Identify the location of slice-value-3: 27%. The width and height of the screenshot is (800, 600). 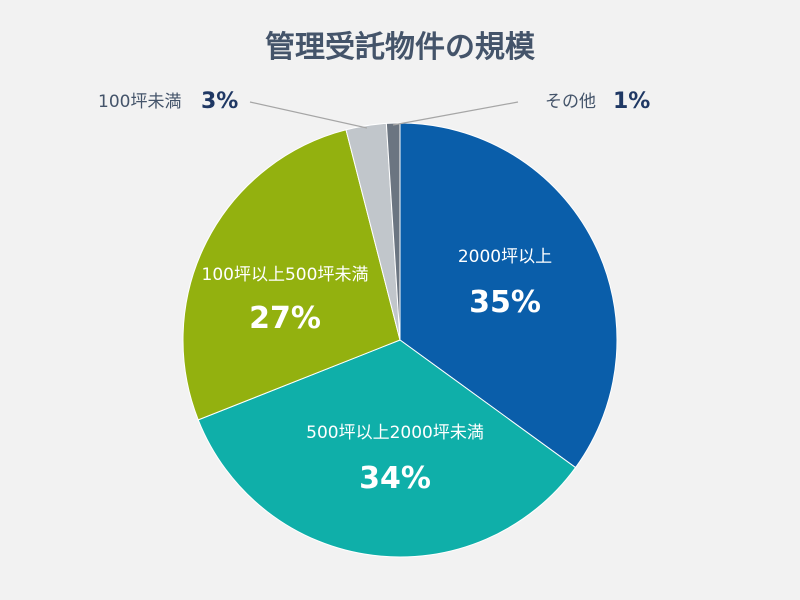
(285, 318).